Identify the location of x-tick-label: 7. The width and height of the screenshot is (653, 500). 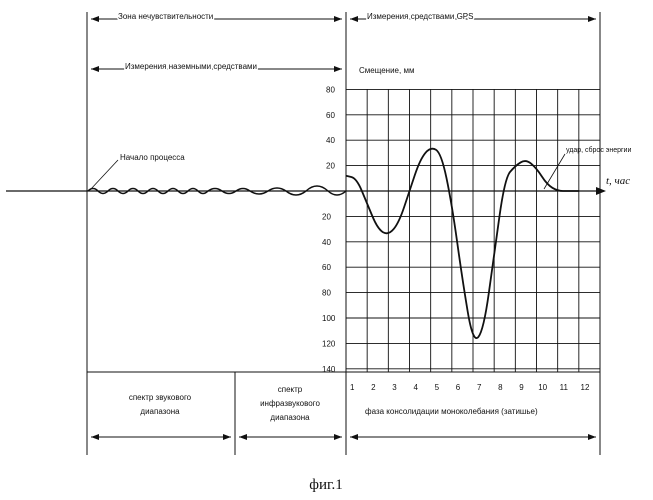
(479, 387).